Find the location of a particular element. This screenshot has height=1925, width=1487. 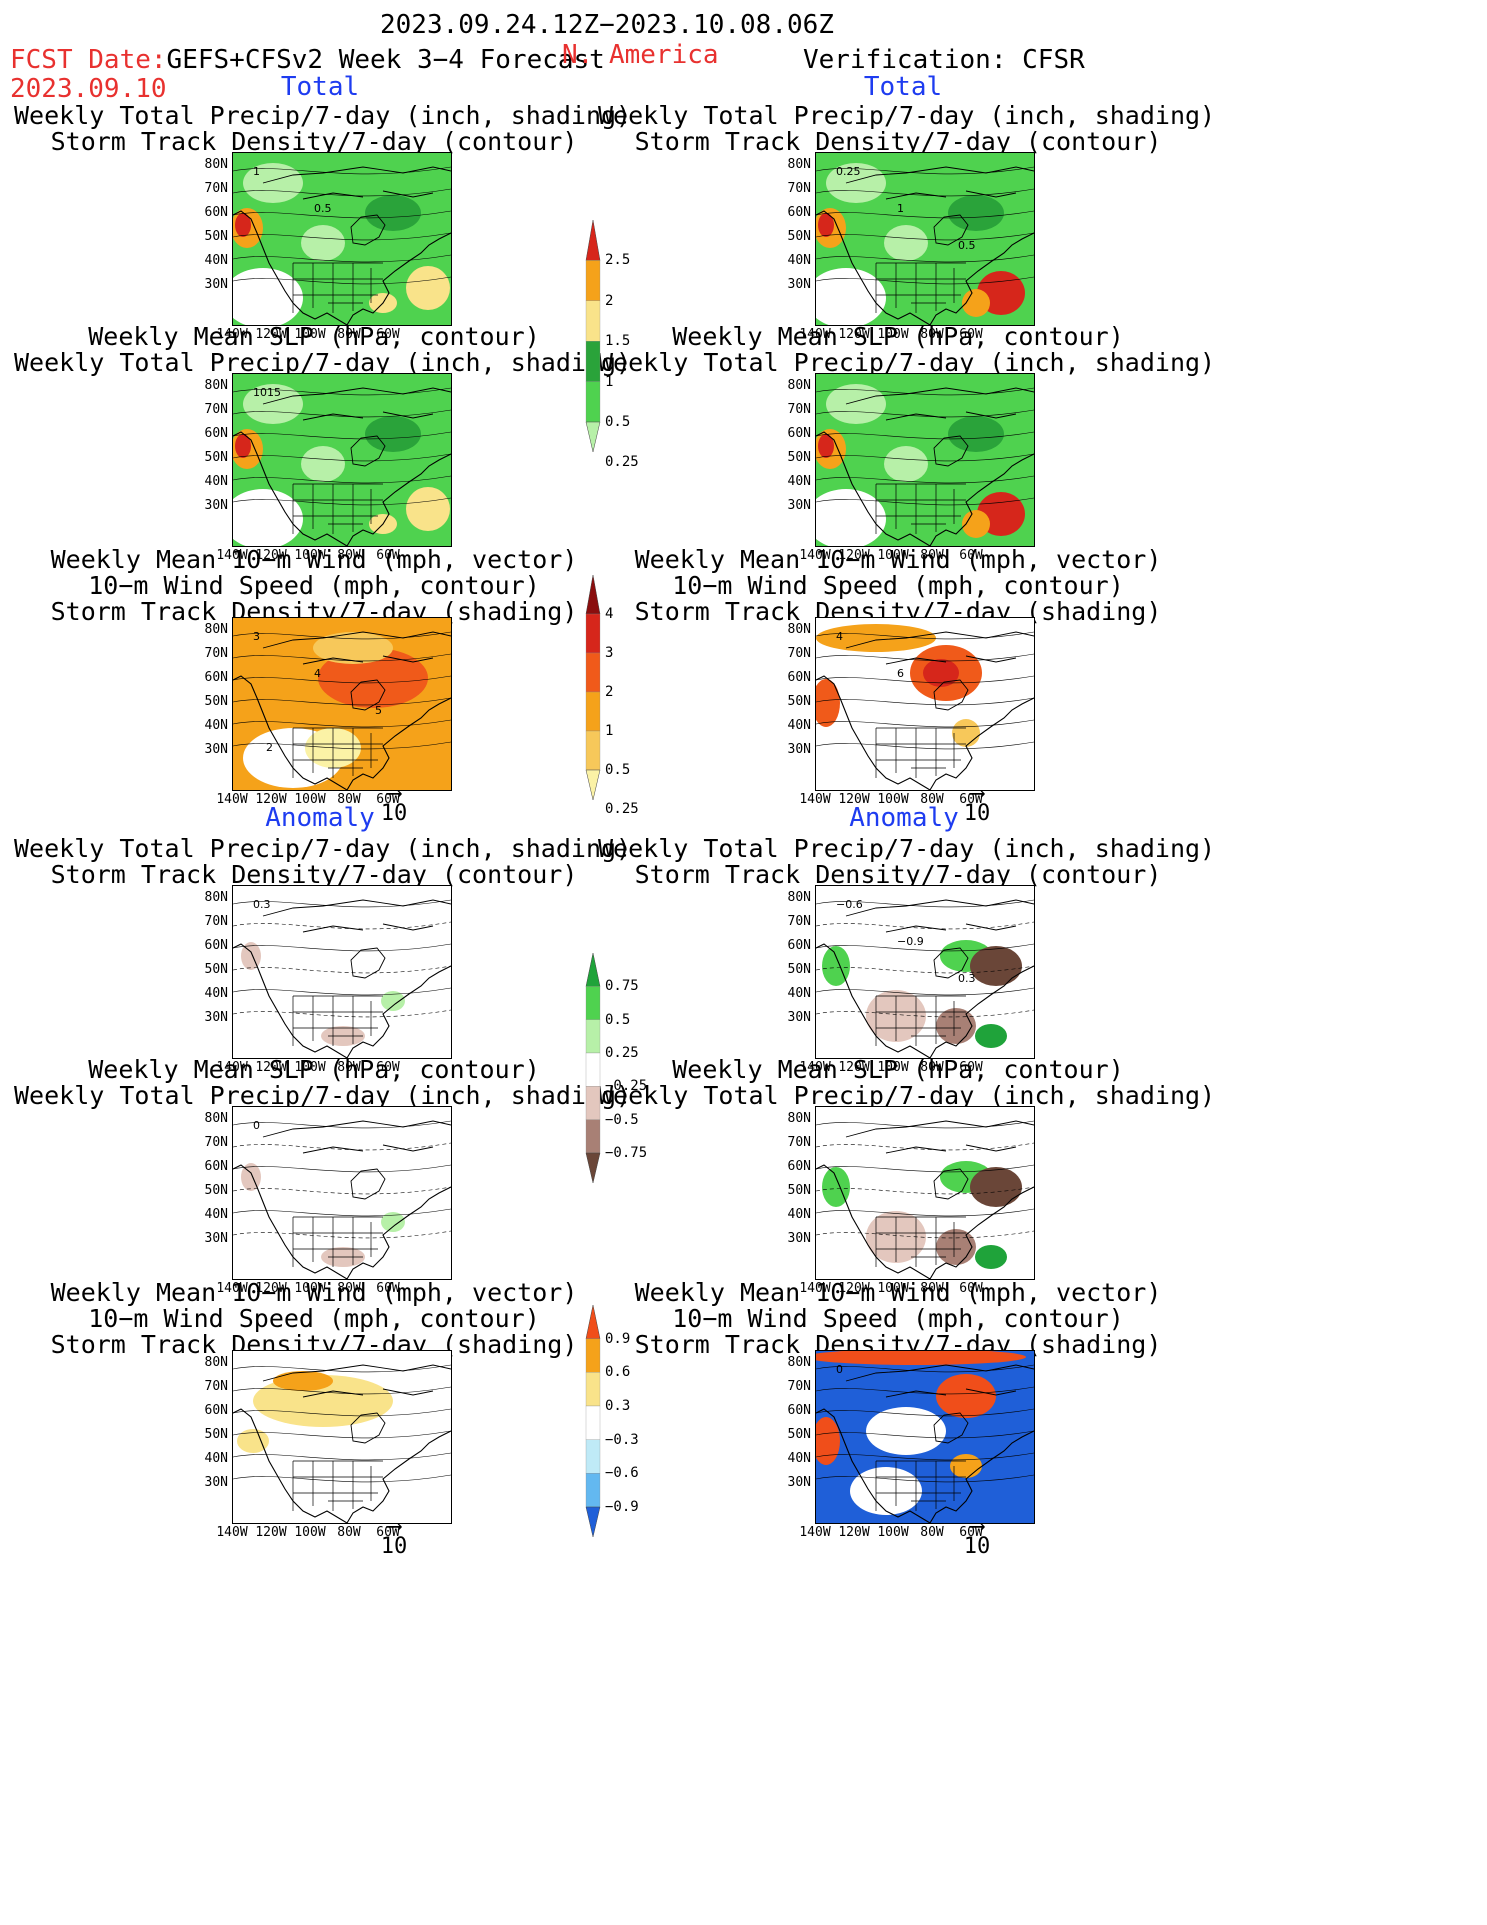

map-canvas: 1015 is located at coordinates (342, 460).